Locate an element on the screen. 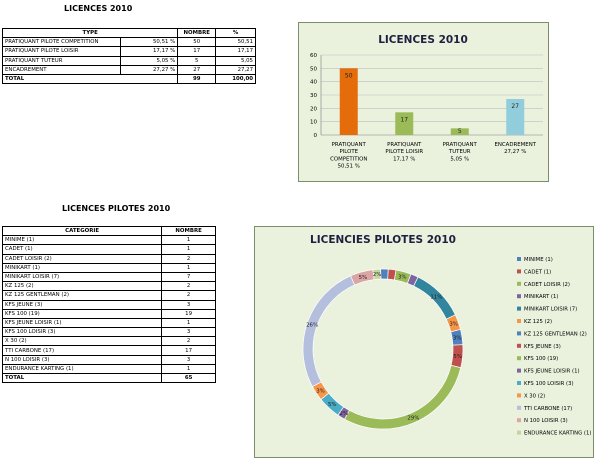  type-cell: ENCADREMENT is located at coordinates (61, 69).